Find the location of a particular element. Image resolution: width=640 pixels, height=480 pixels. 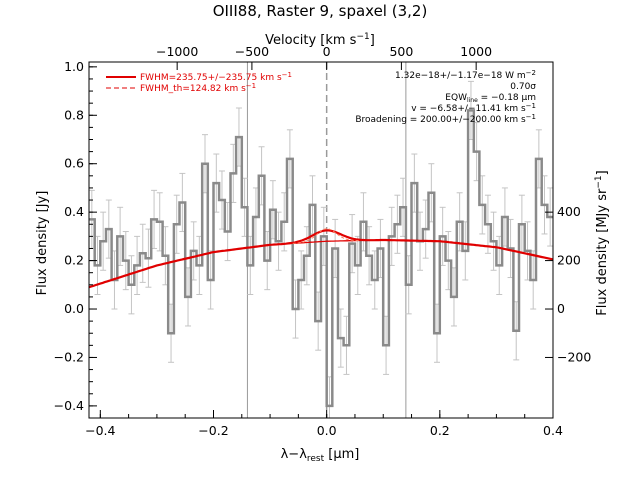

top-tick-label: −500 is located at coordinates (252, 51).